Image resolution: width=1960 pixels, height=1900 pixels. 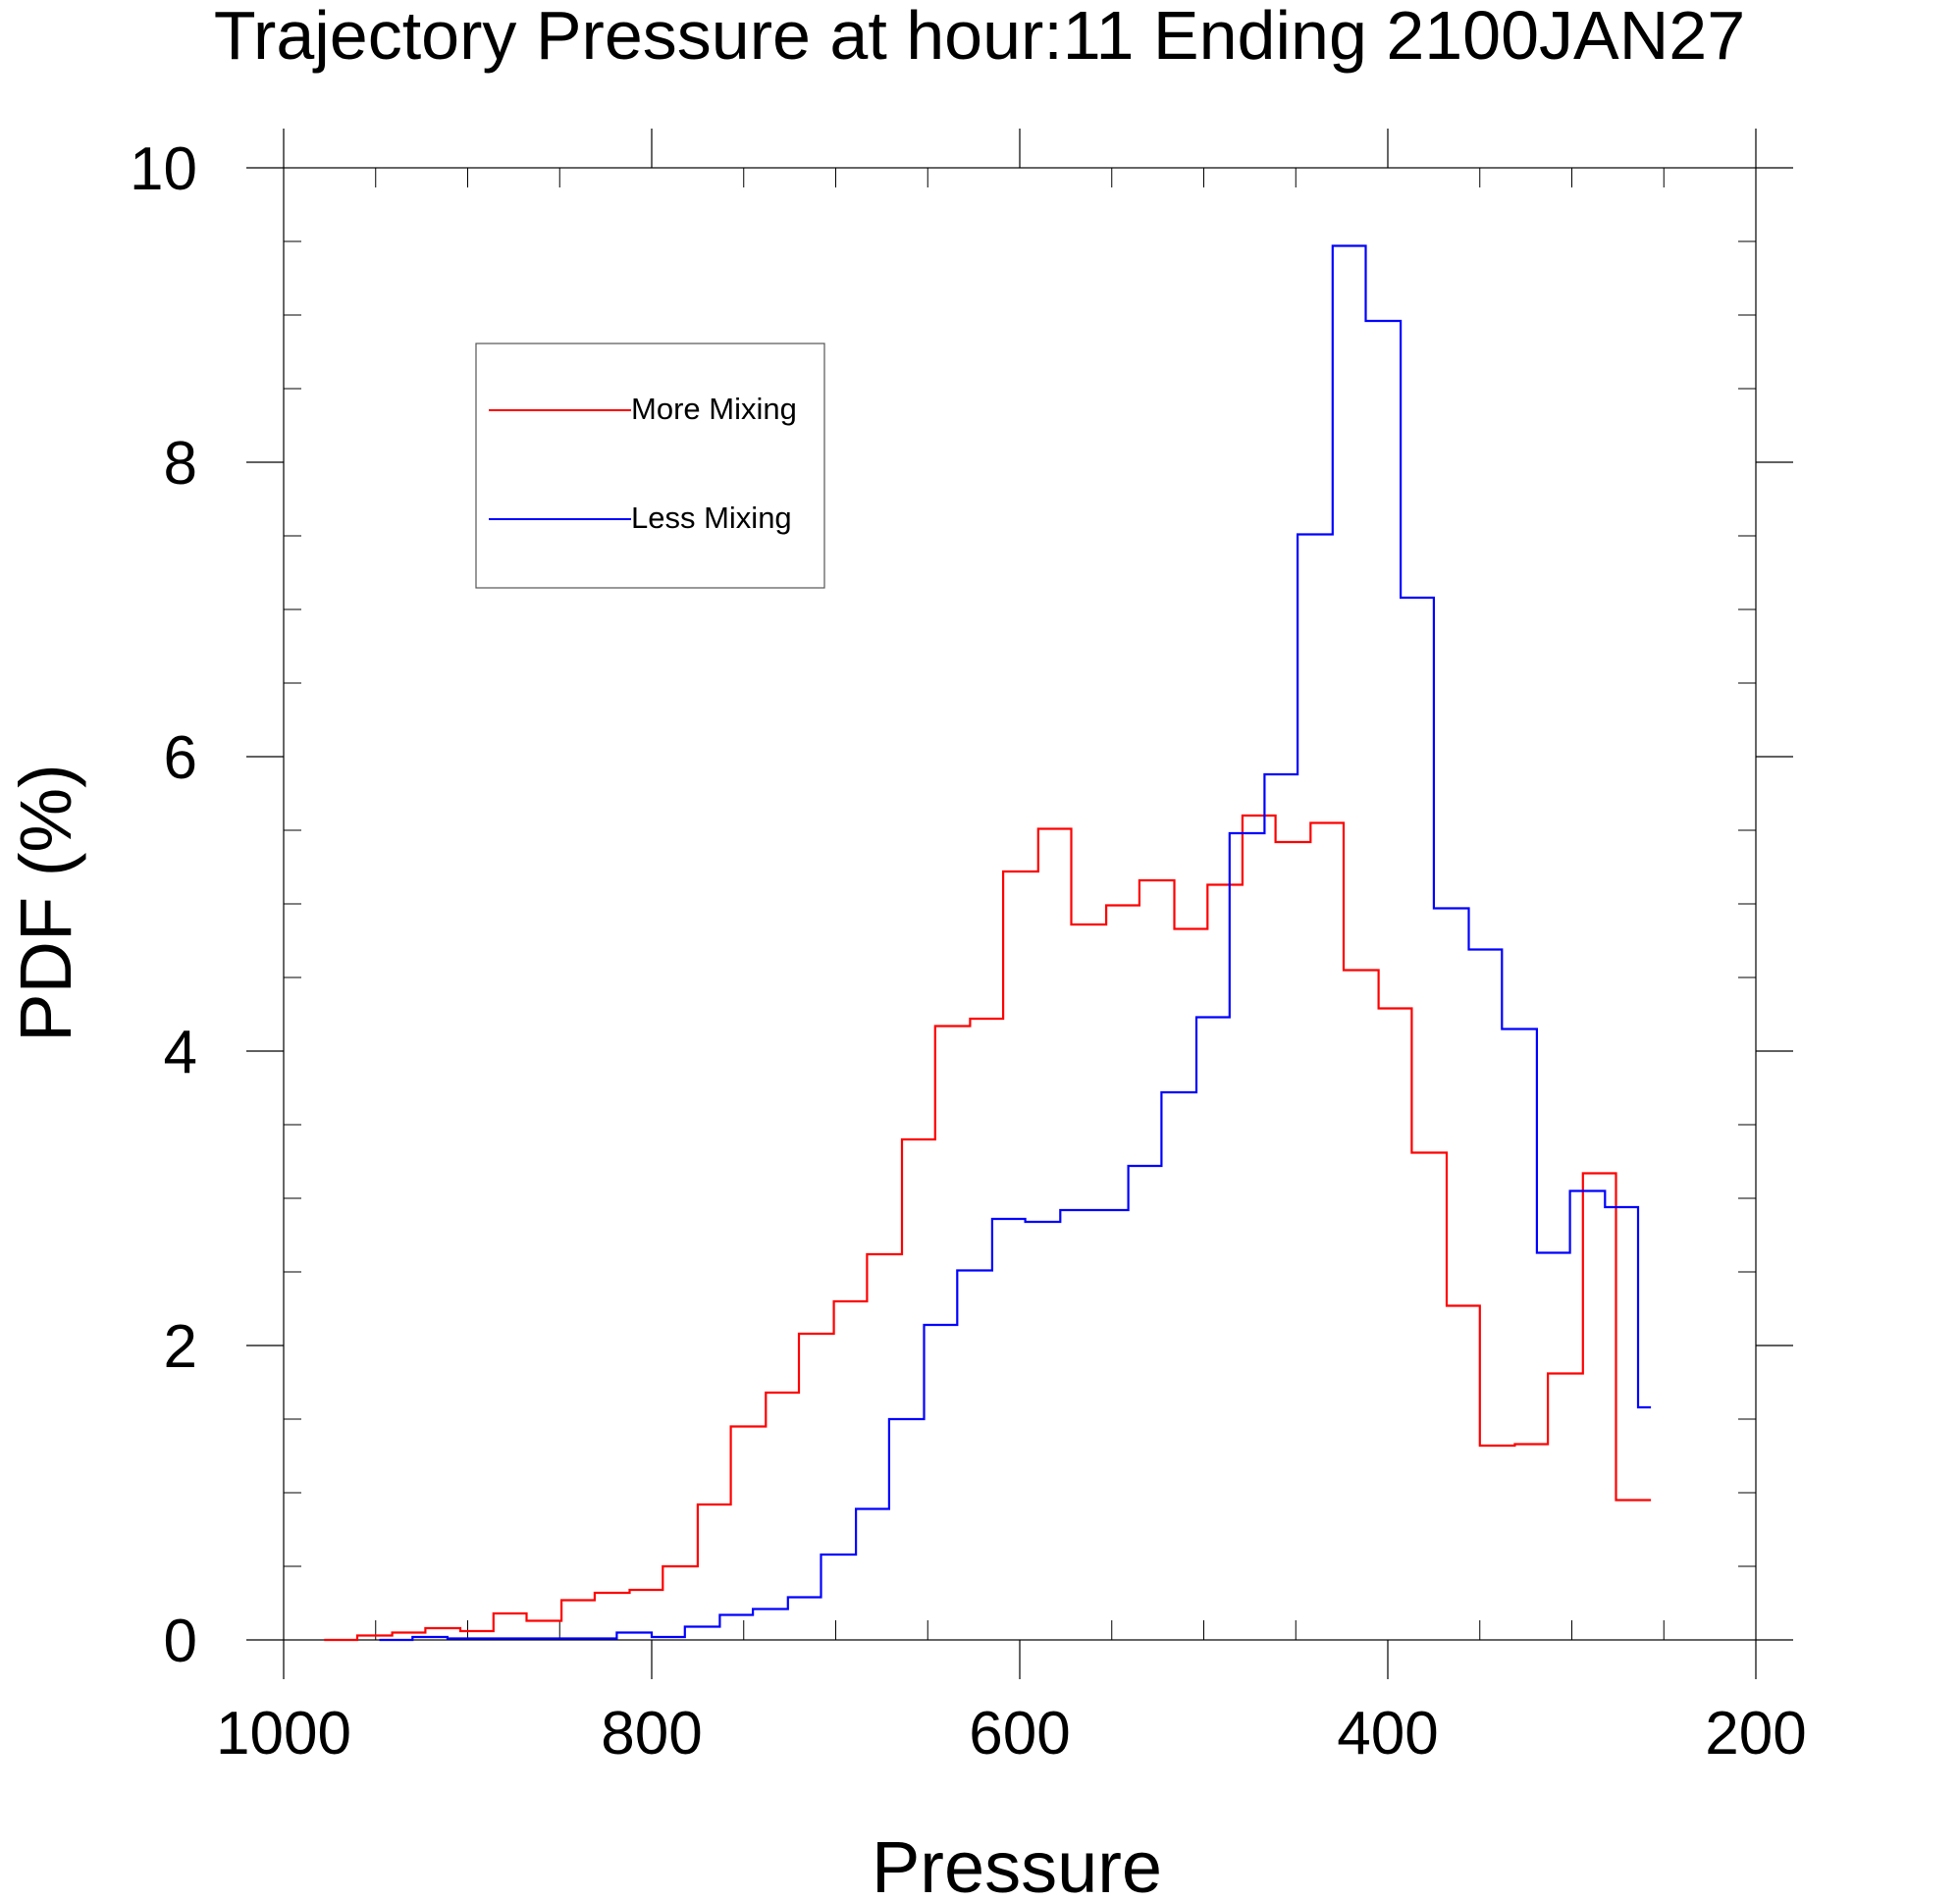 I want to click on legend-label-less-mixing: Less Mixing, so click(x=711, y=518).